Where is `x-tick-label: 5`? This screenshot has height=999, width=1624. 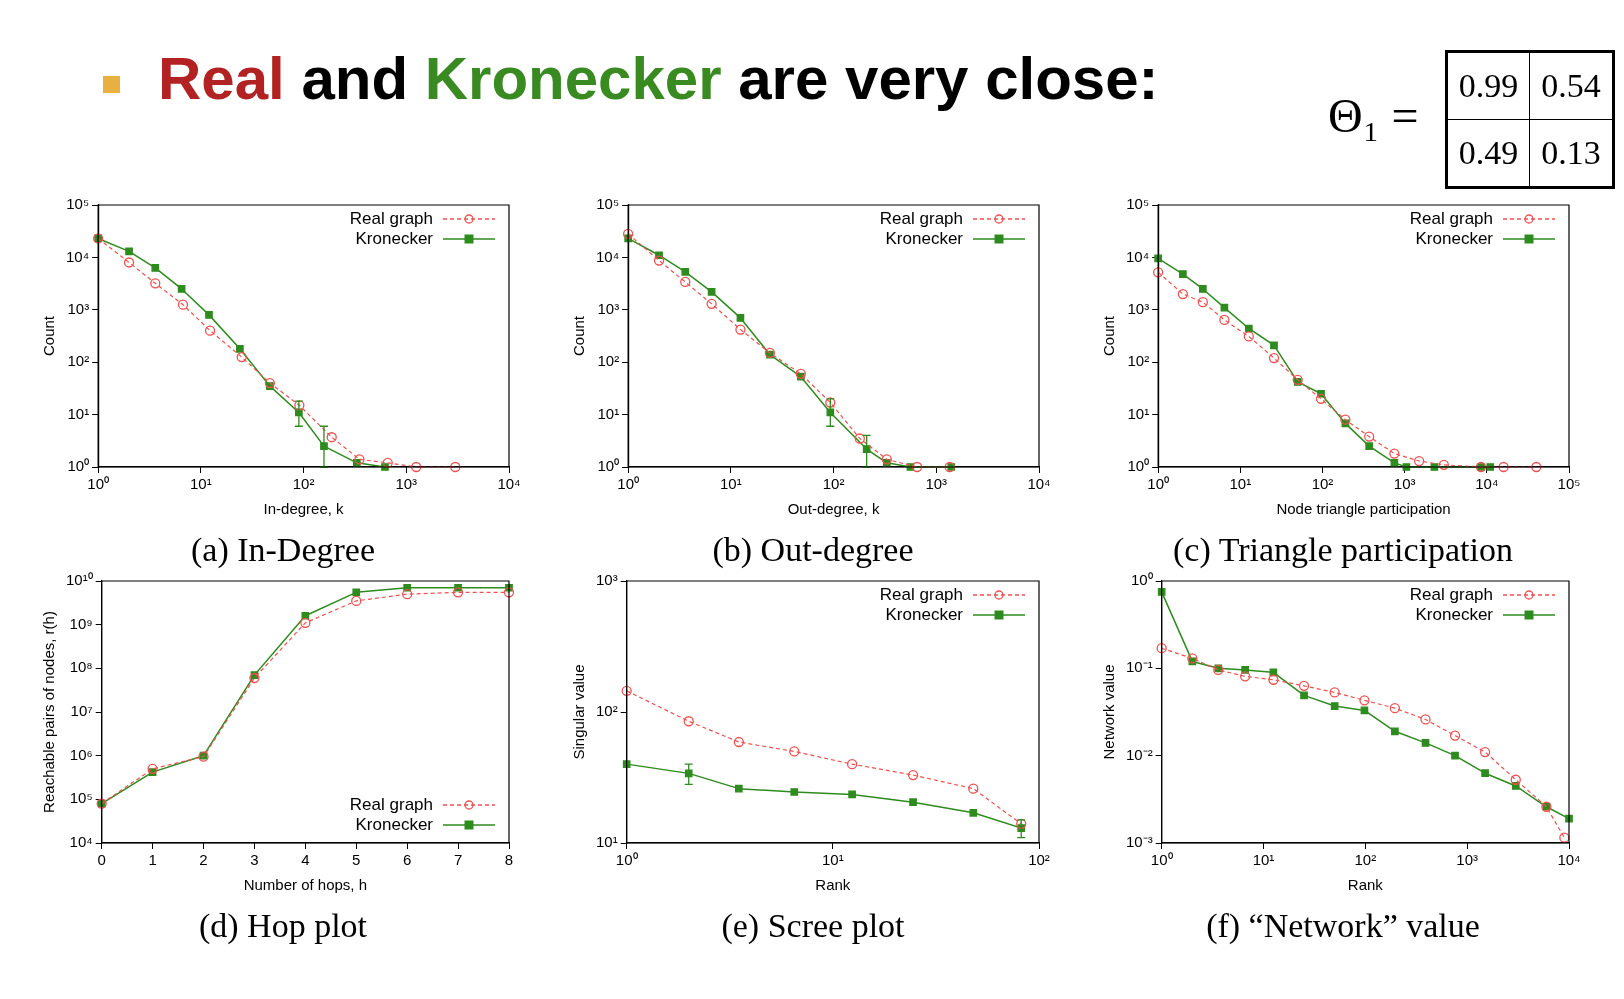 x-tick-label: 5 is located at coordinates (356, 860).